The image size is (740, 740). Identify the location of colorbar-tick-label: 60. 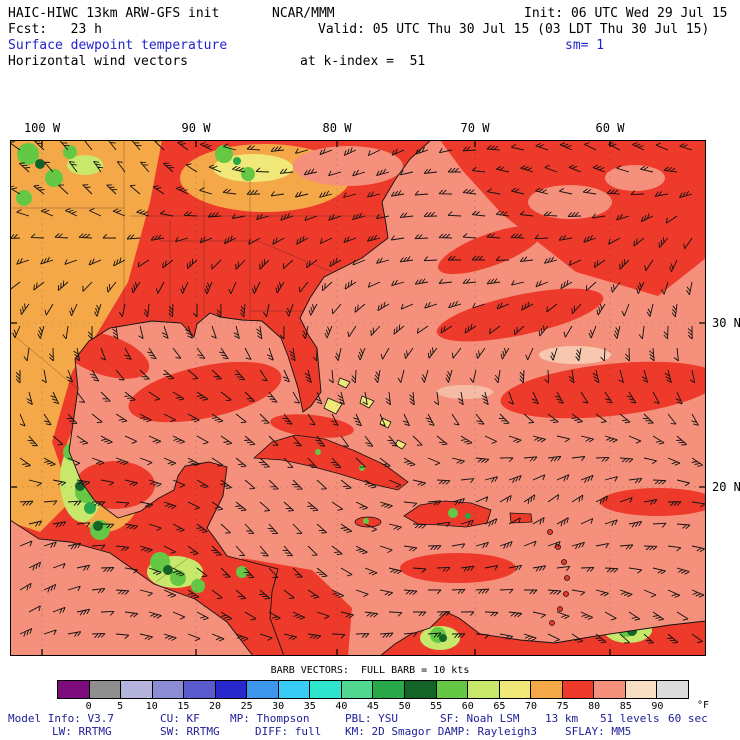
(467, 706).